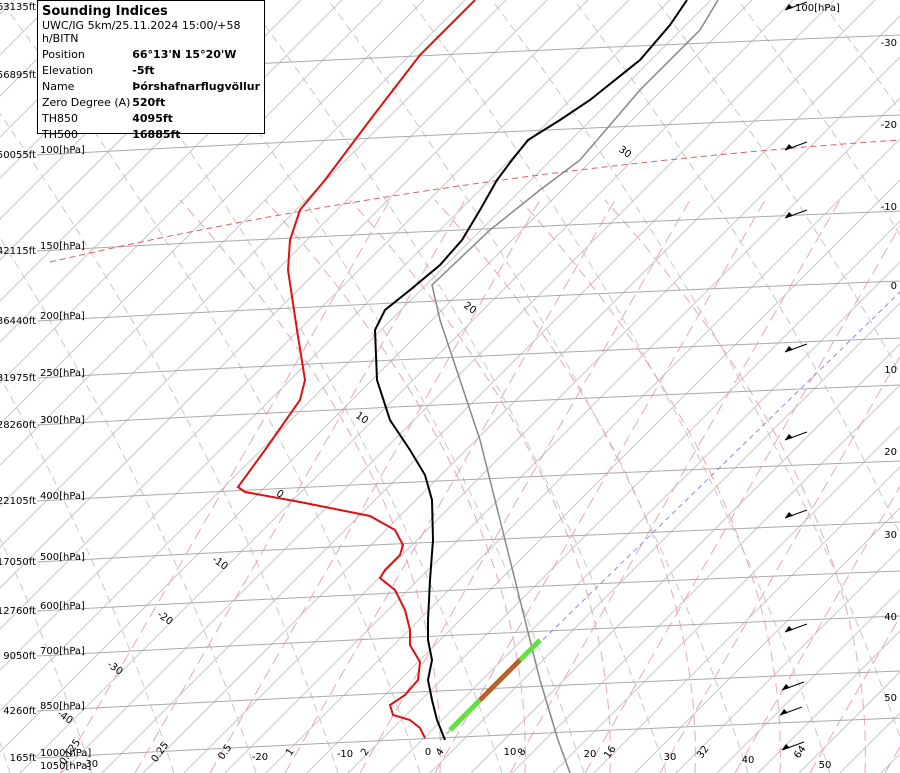  Describe the element at coordinates (151, 118) in the screenshot. I see `info-row: TH850 4095ft` at that location.